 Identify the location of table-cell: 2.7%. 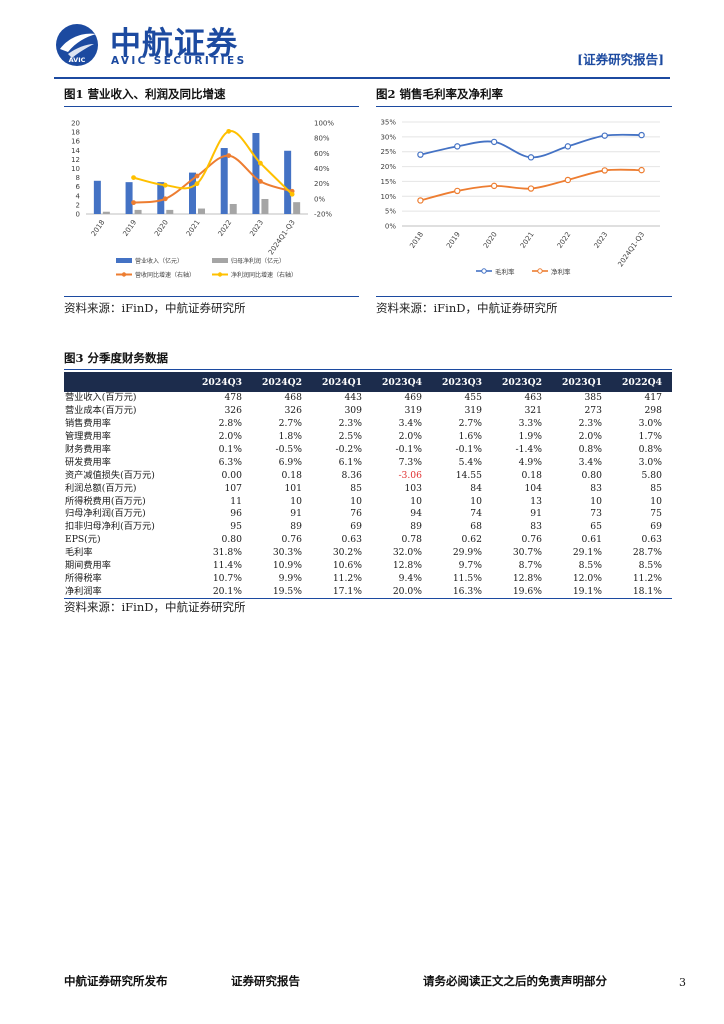
(290, 424).